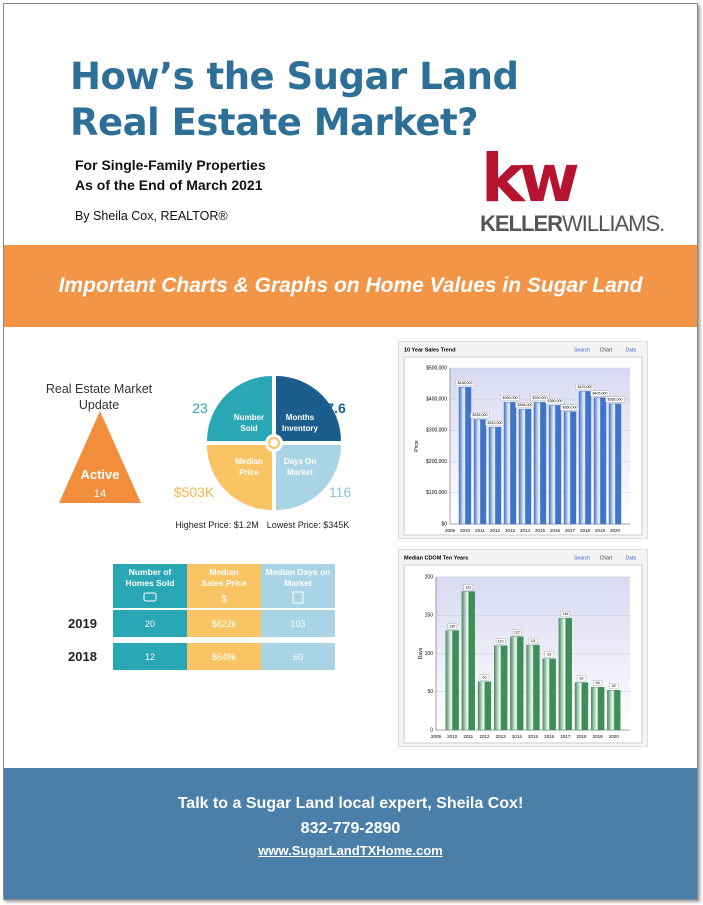  I want to click on value-label: 63, so click(485, 678).